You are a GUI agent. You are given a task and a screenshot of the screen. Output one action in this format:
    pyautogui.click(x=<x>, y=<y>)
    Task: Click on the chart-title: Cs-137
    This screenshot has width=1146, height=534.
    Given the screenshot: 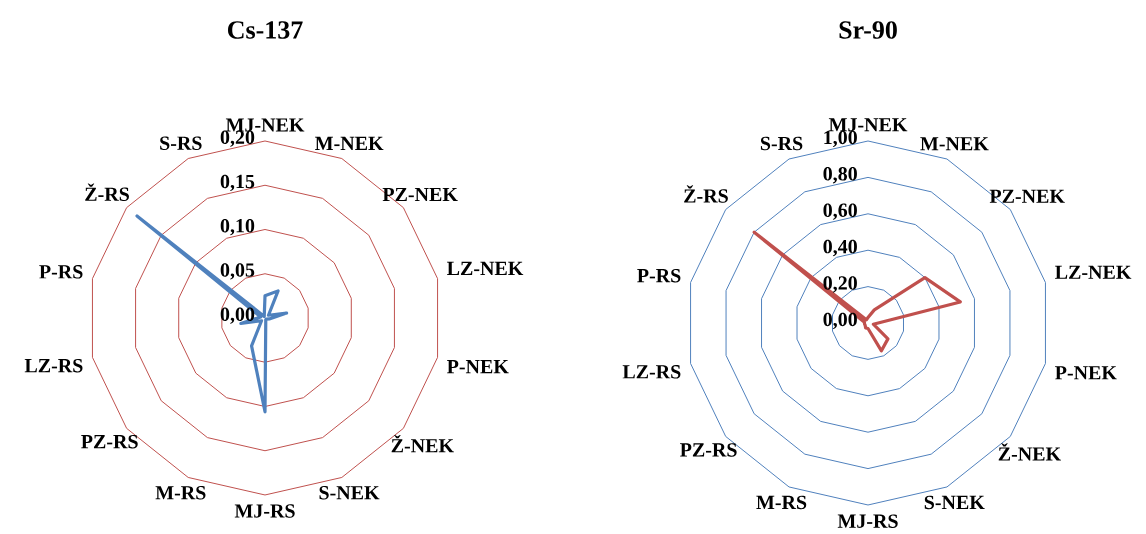 What is the action you would take?
    pyautogui.click(x=265, y=30)
    